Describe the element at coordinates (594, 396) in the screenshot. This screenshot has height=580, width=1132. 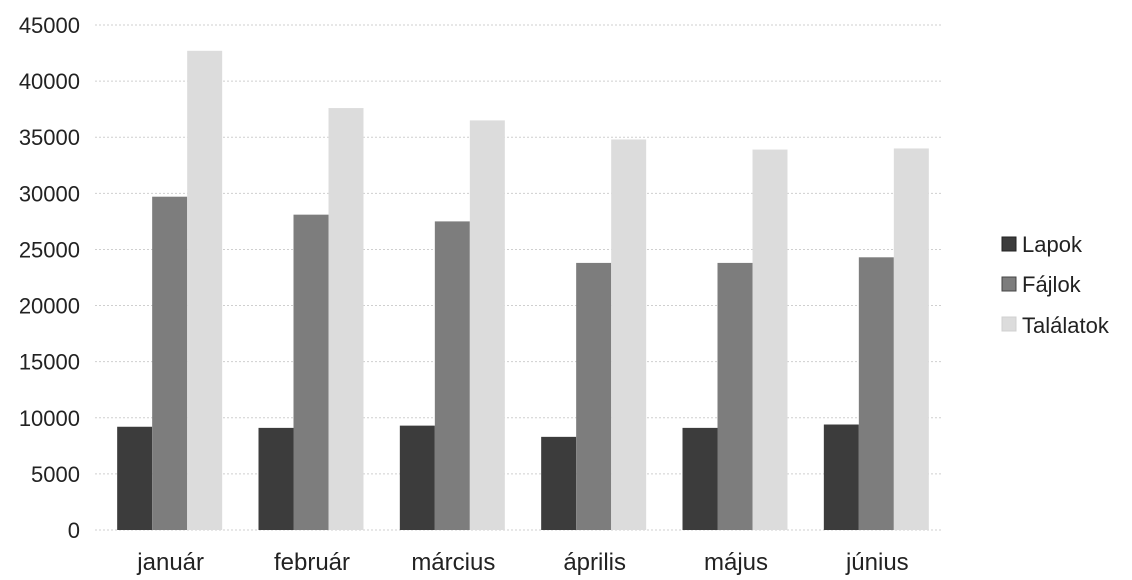
I see `bar-fájlok-3` at that location.